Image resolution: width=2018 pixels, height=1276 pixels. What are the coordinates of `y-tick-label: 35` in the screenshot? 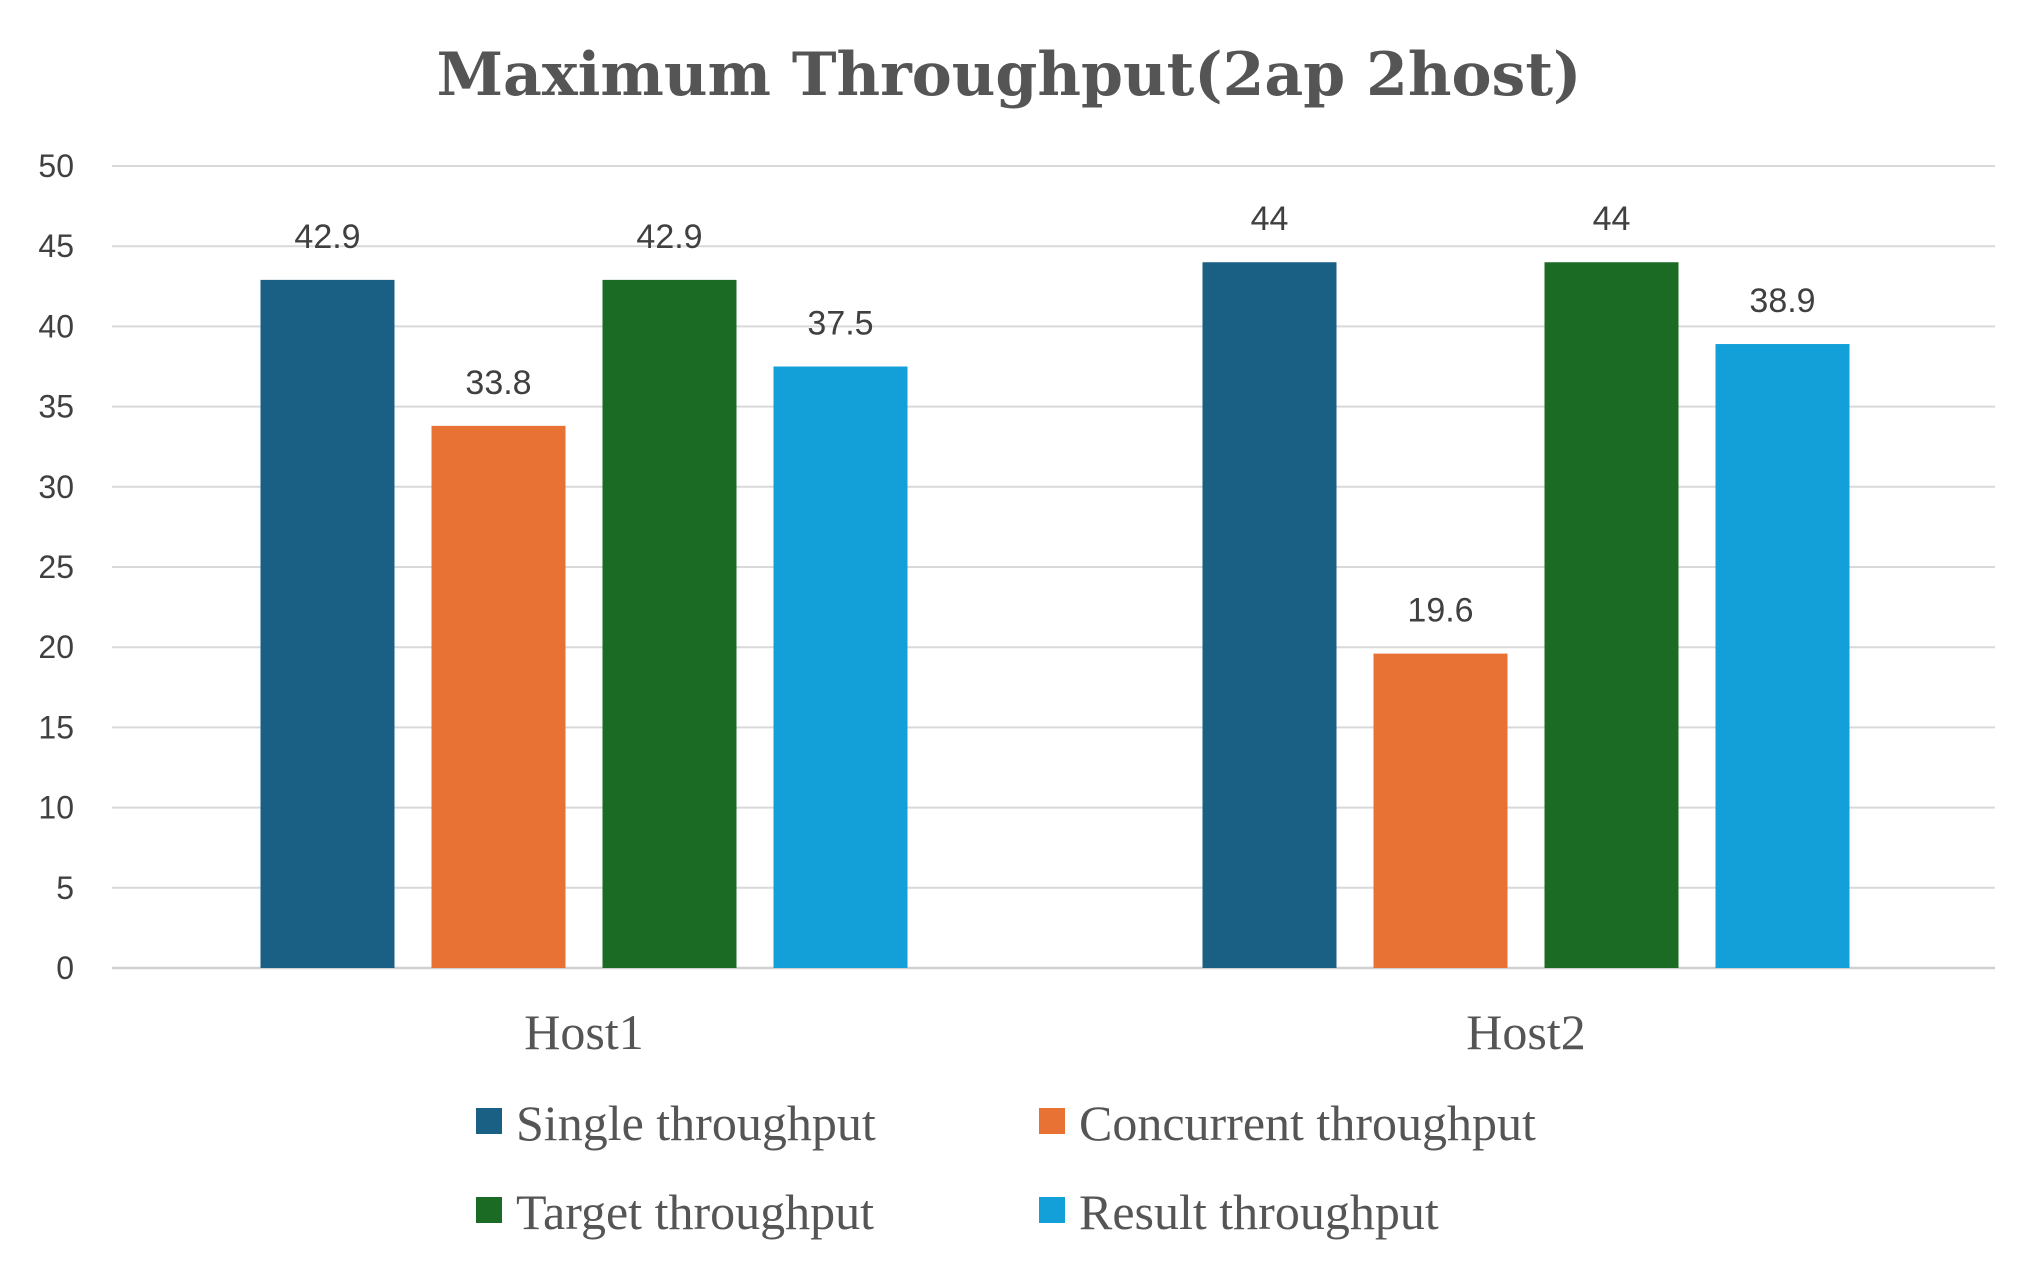 It's located at (56, 407).